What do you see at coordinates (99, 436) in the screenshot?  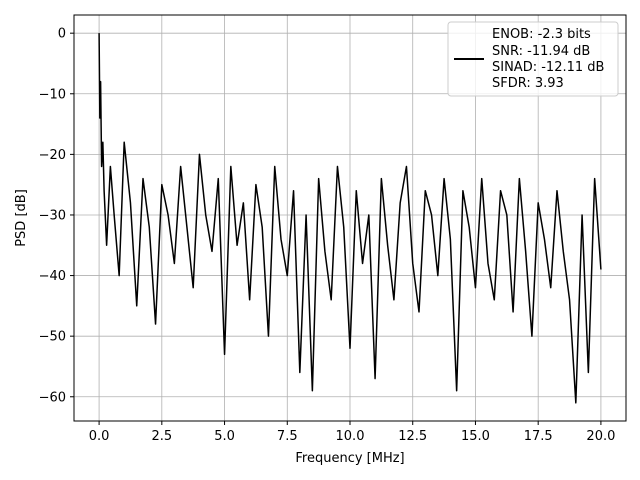 I see `x-tick-label: 0.0` at bounding box center [99, 436].